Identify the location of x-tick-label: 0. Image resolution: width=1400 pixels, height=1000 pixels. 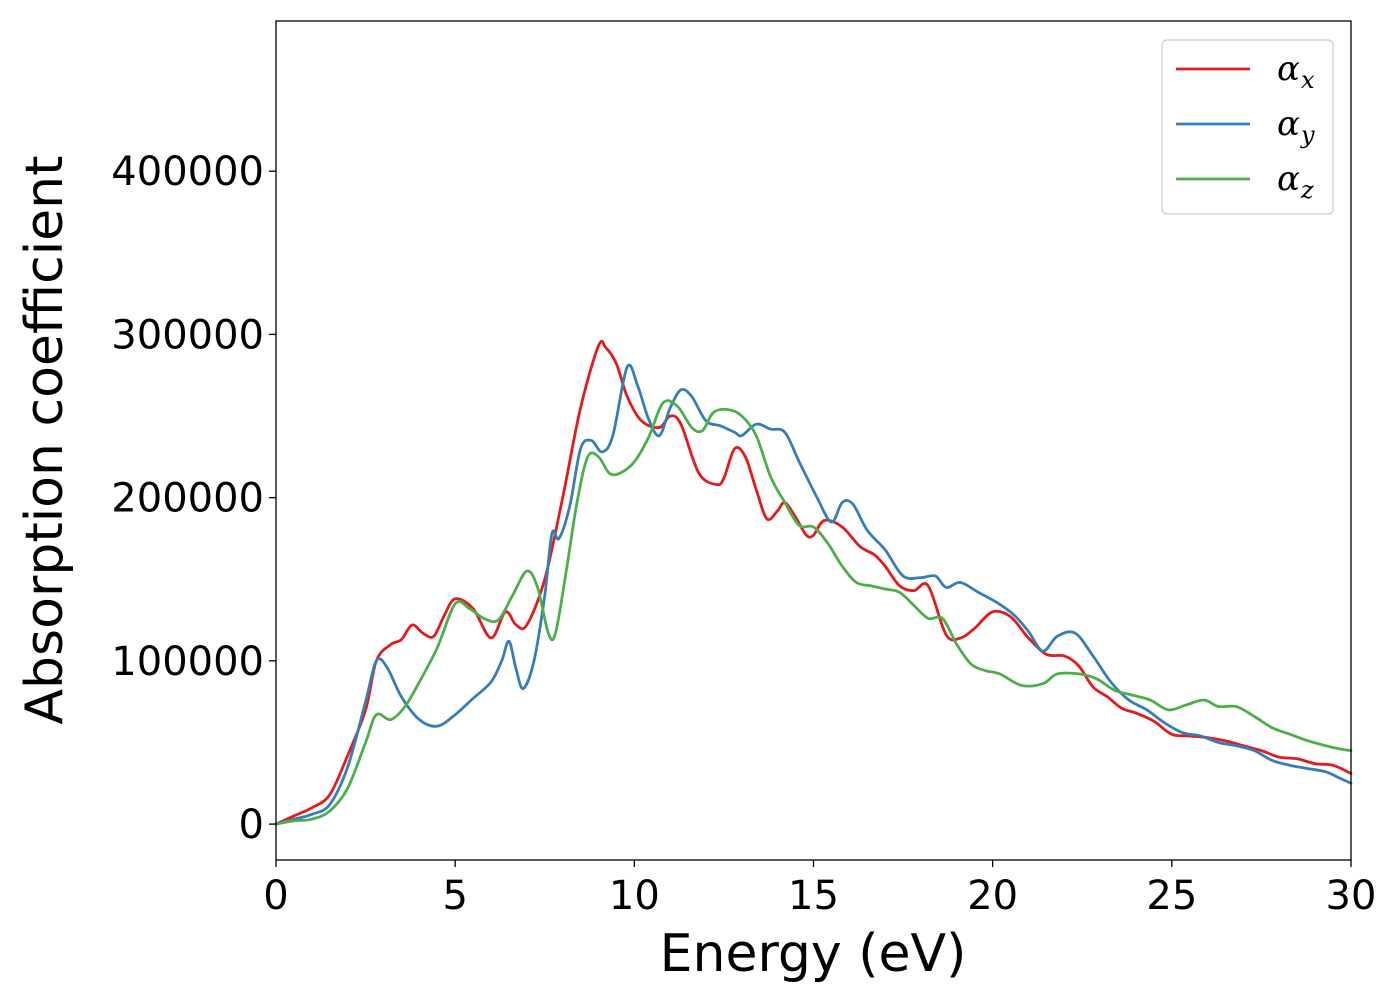
(275, 896).